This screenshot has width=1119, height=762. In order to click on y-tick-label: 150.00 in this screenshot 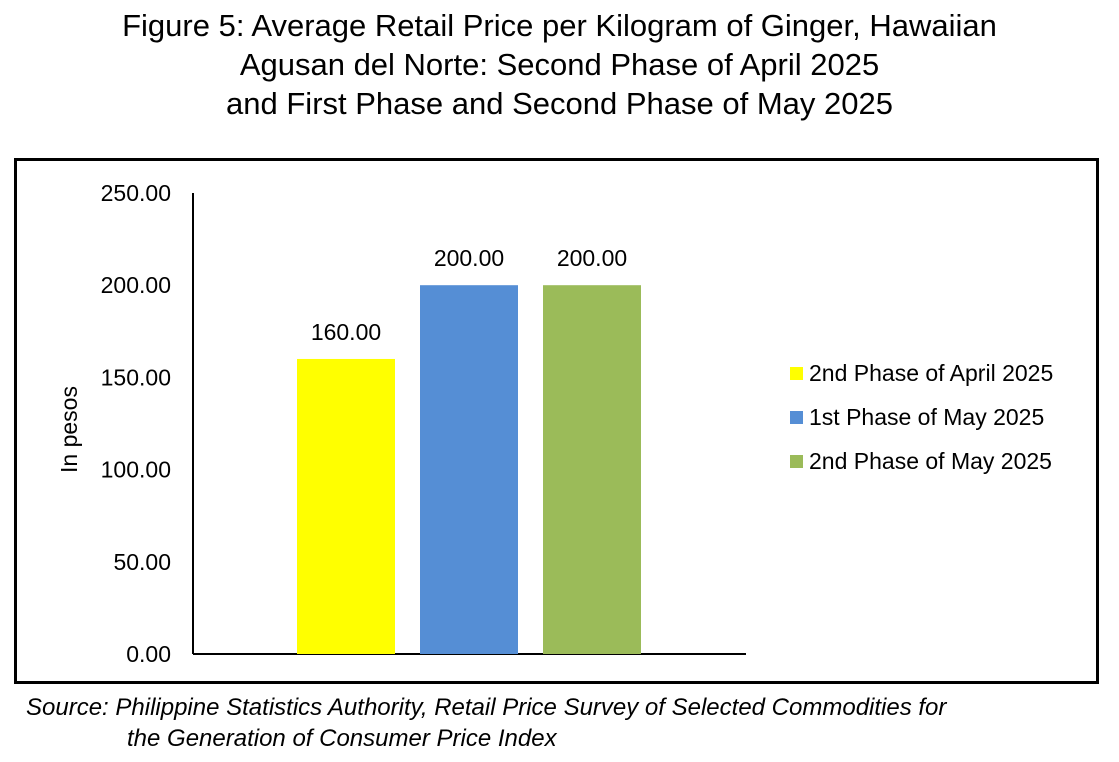, I will do `click(136, 377)`.